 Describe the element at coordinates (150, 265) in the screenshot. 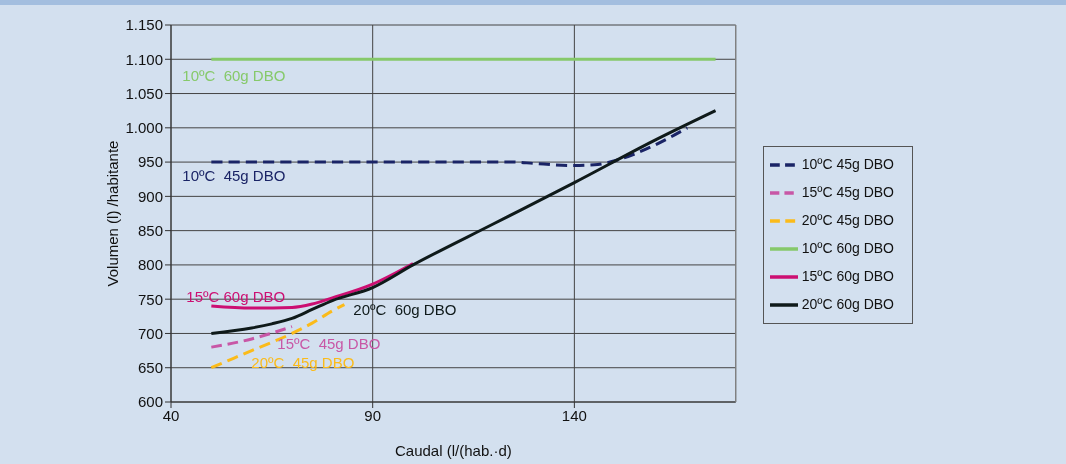

I see `y-tick-label: 800` at that location.